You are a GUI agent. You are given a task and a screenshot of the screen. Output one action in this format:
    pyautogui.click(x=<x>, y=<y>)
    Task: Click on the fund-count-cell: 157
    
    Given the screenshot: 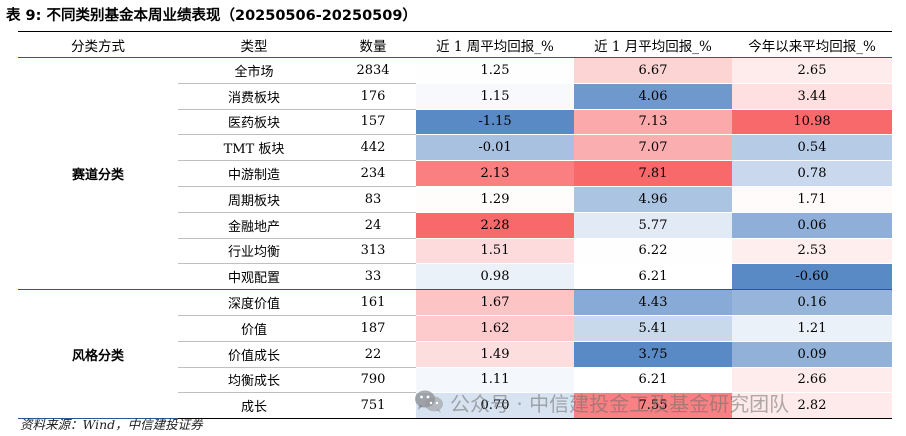 What is the action you would take?
    pyautogui.click(x=373, y=122)
    